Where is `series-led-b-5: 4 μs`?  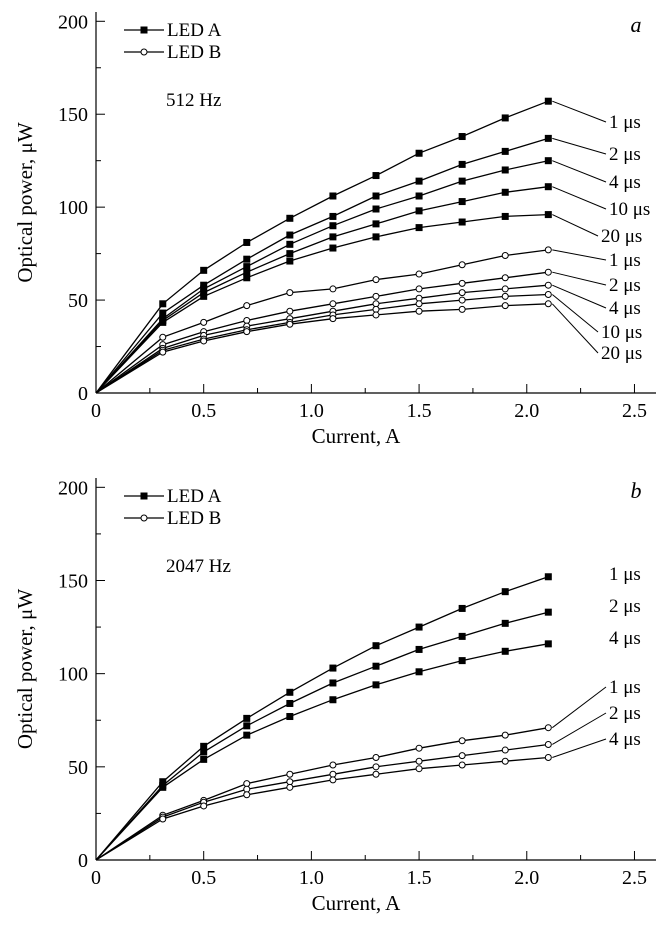
series-led-b-5: 4 μs is located at coordinates (368, 795).